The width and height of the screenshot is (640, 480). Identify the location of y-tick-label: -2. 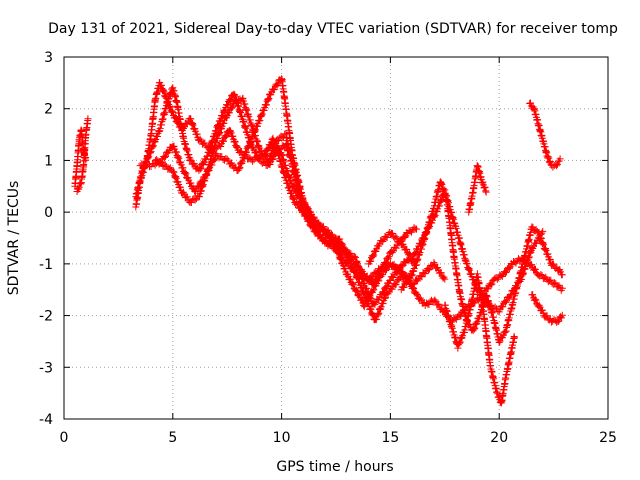
(46, 317).